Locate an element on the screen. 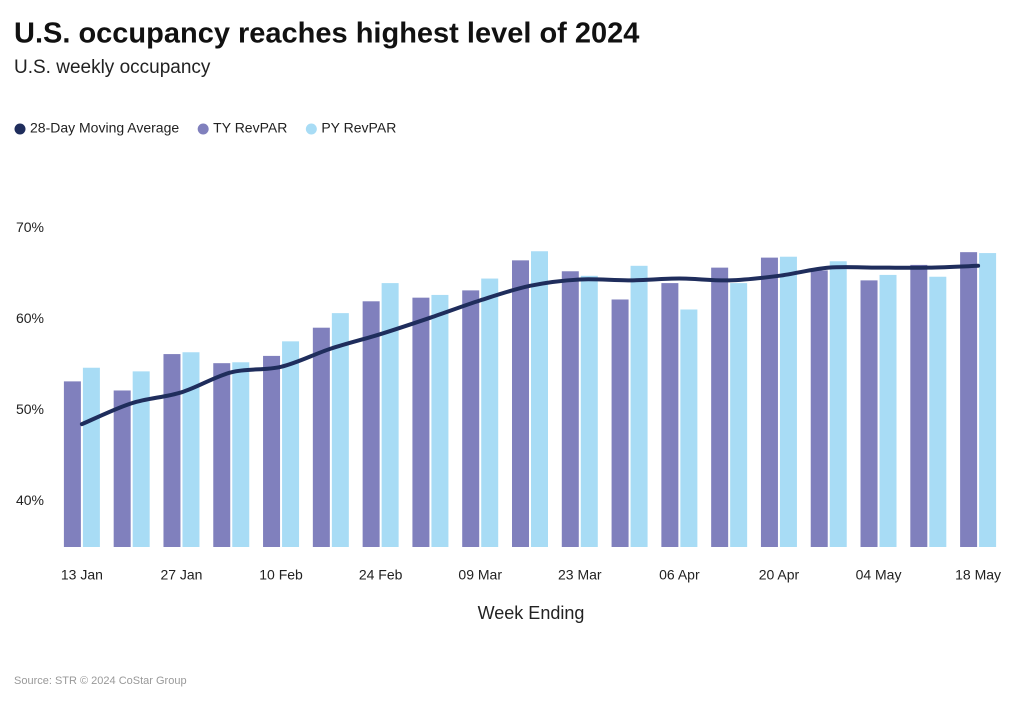 This screenshot has width=1024, height=701. x-tick-label: 10 Feb is located at coordinates (281, 575).